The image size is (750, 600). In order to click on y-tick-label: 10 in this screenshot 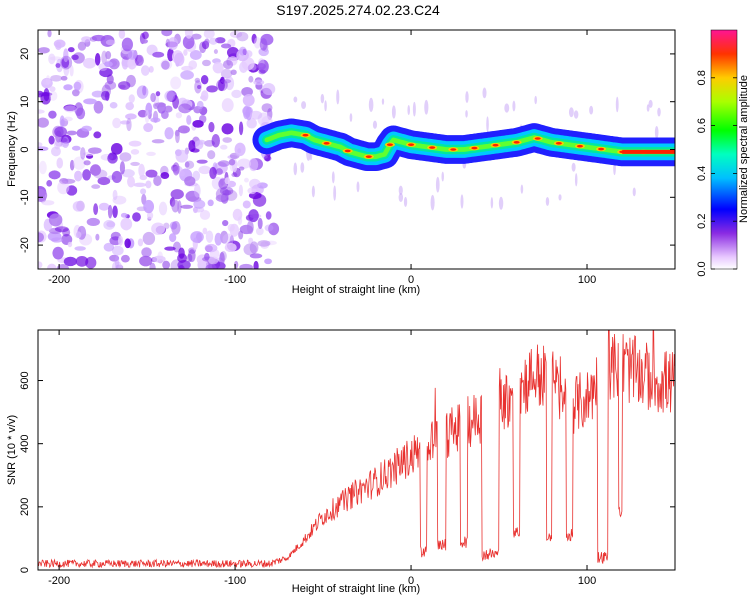, I will do `click(25, 102)`.